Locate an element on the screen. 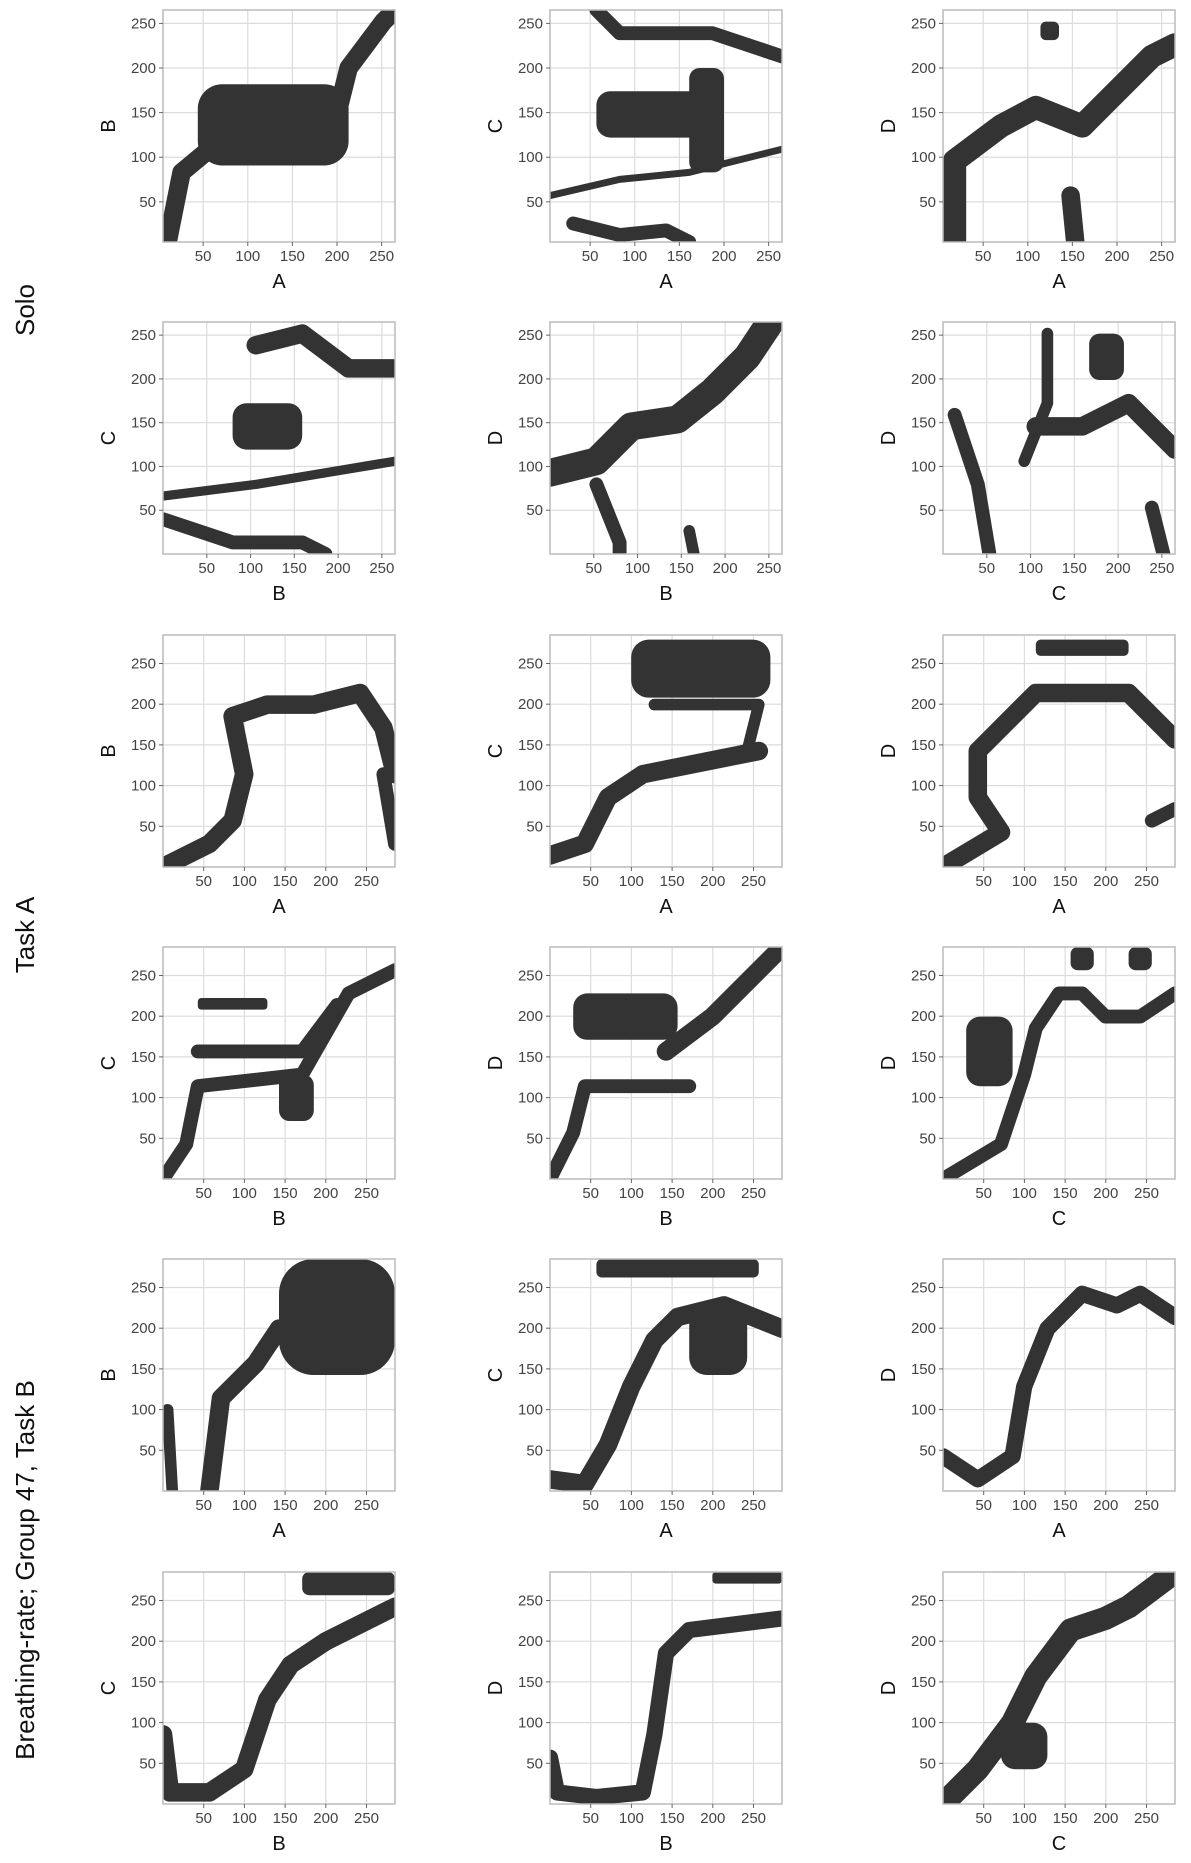 Image resolution: width=1191 pixels, height=1863 pixels. panel: 50 100 150 200 250 50 100 150 200 250 B C is located at coordinates (247, 463).